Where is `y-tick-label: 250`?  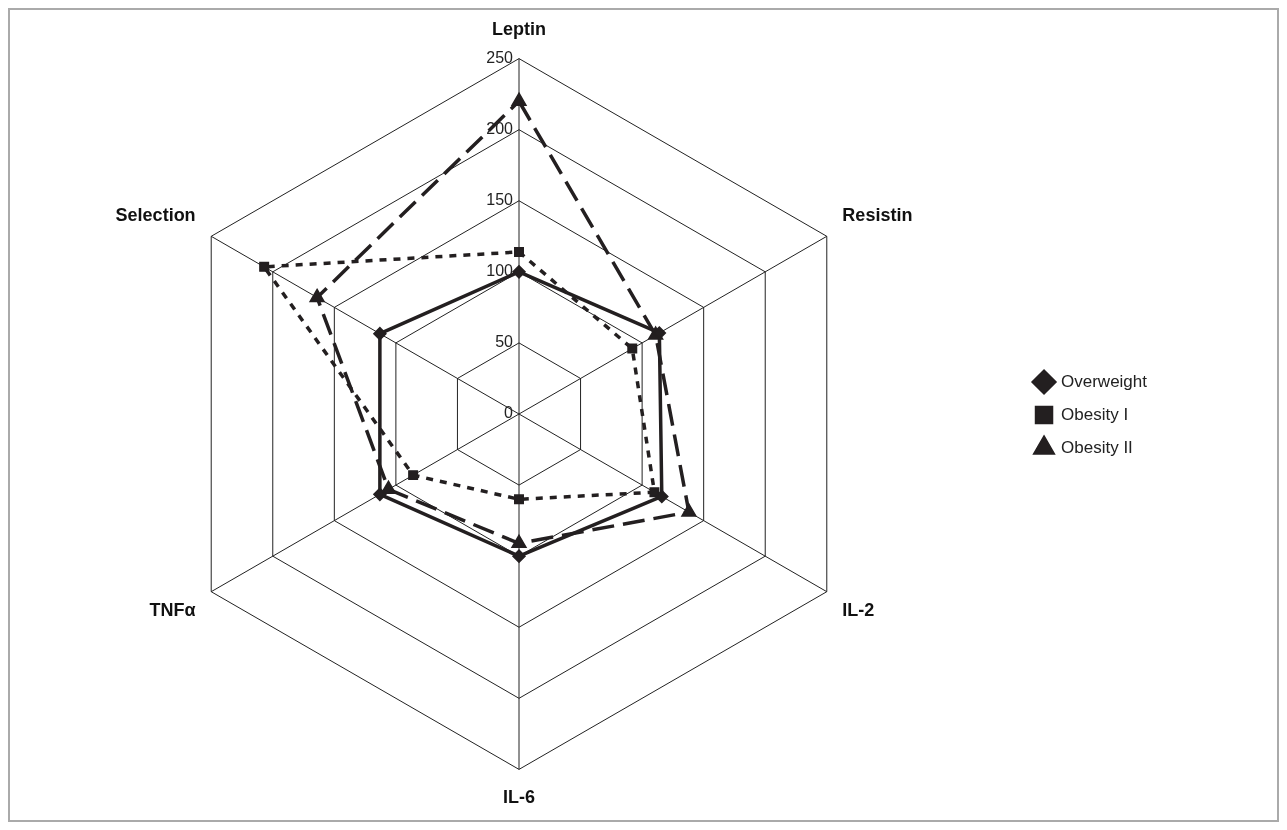
y-tick-label: 250 is located at coordinates (500, 58).